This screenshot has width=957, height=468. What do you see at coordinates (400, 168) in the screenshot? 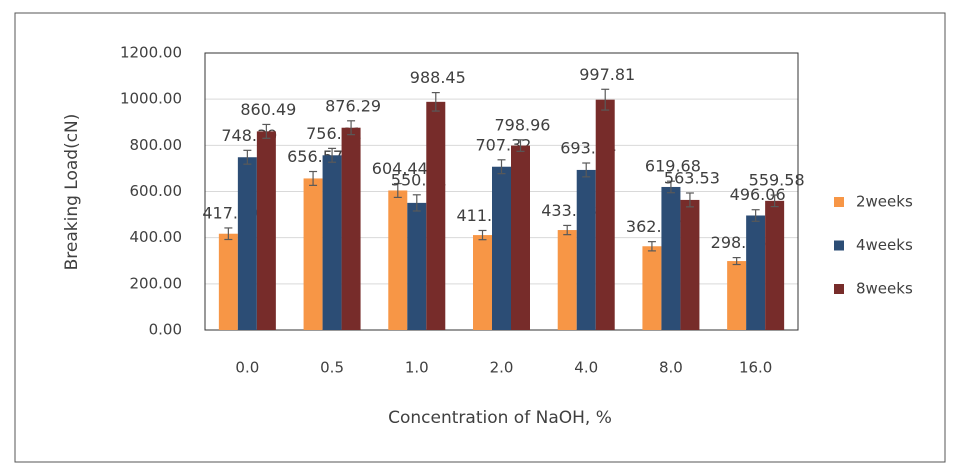
I see `data-label: 604.44` at bounding box center [400, 168].